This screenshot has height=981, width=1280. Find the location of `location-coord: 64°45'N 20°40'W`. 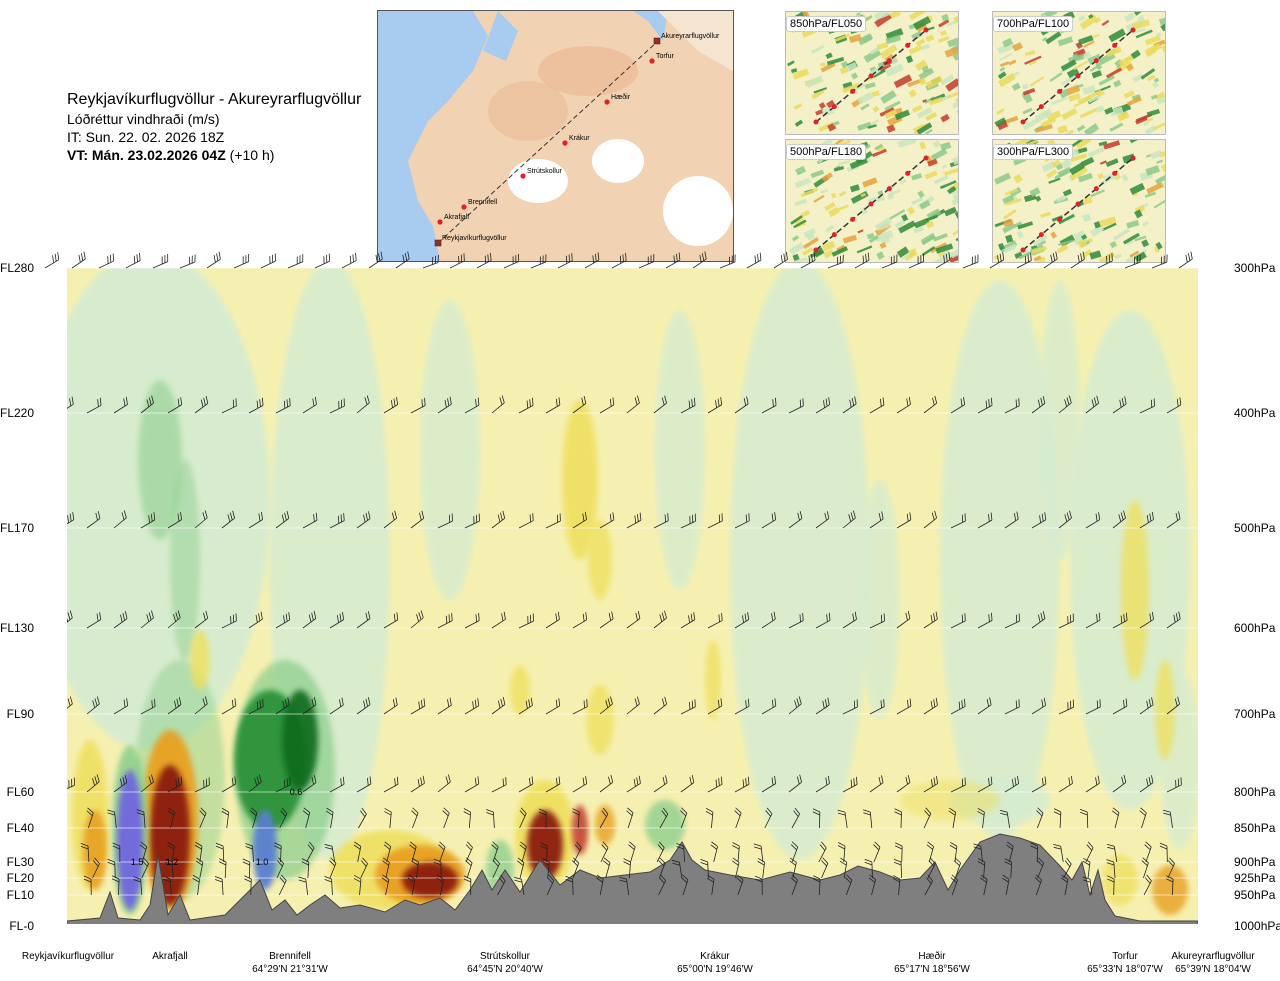

location-coord: 64°45'N 20°40'W is located at coordinates (505, 969).